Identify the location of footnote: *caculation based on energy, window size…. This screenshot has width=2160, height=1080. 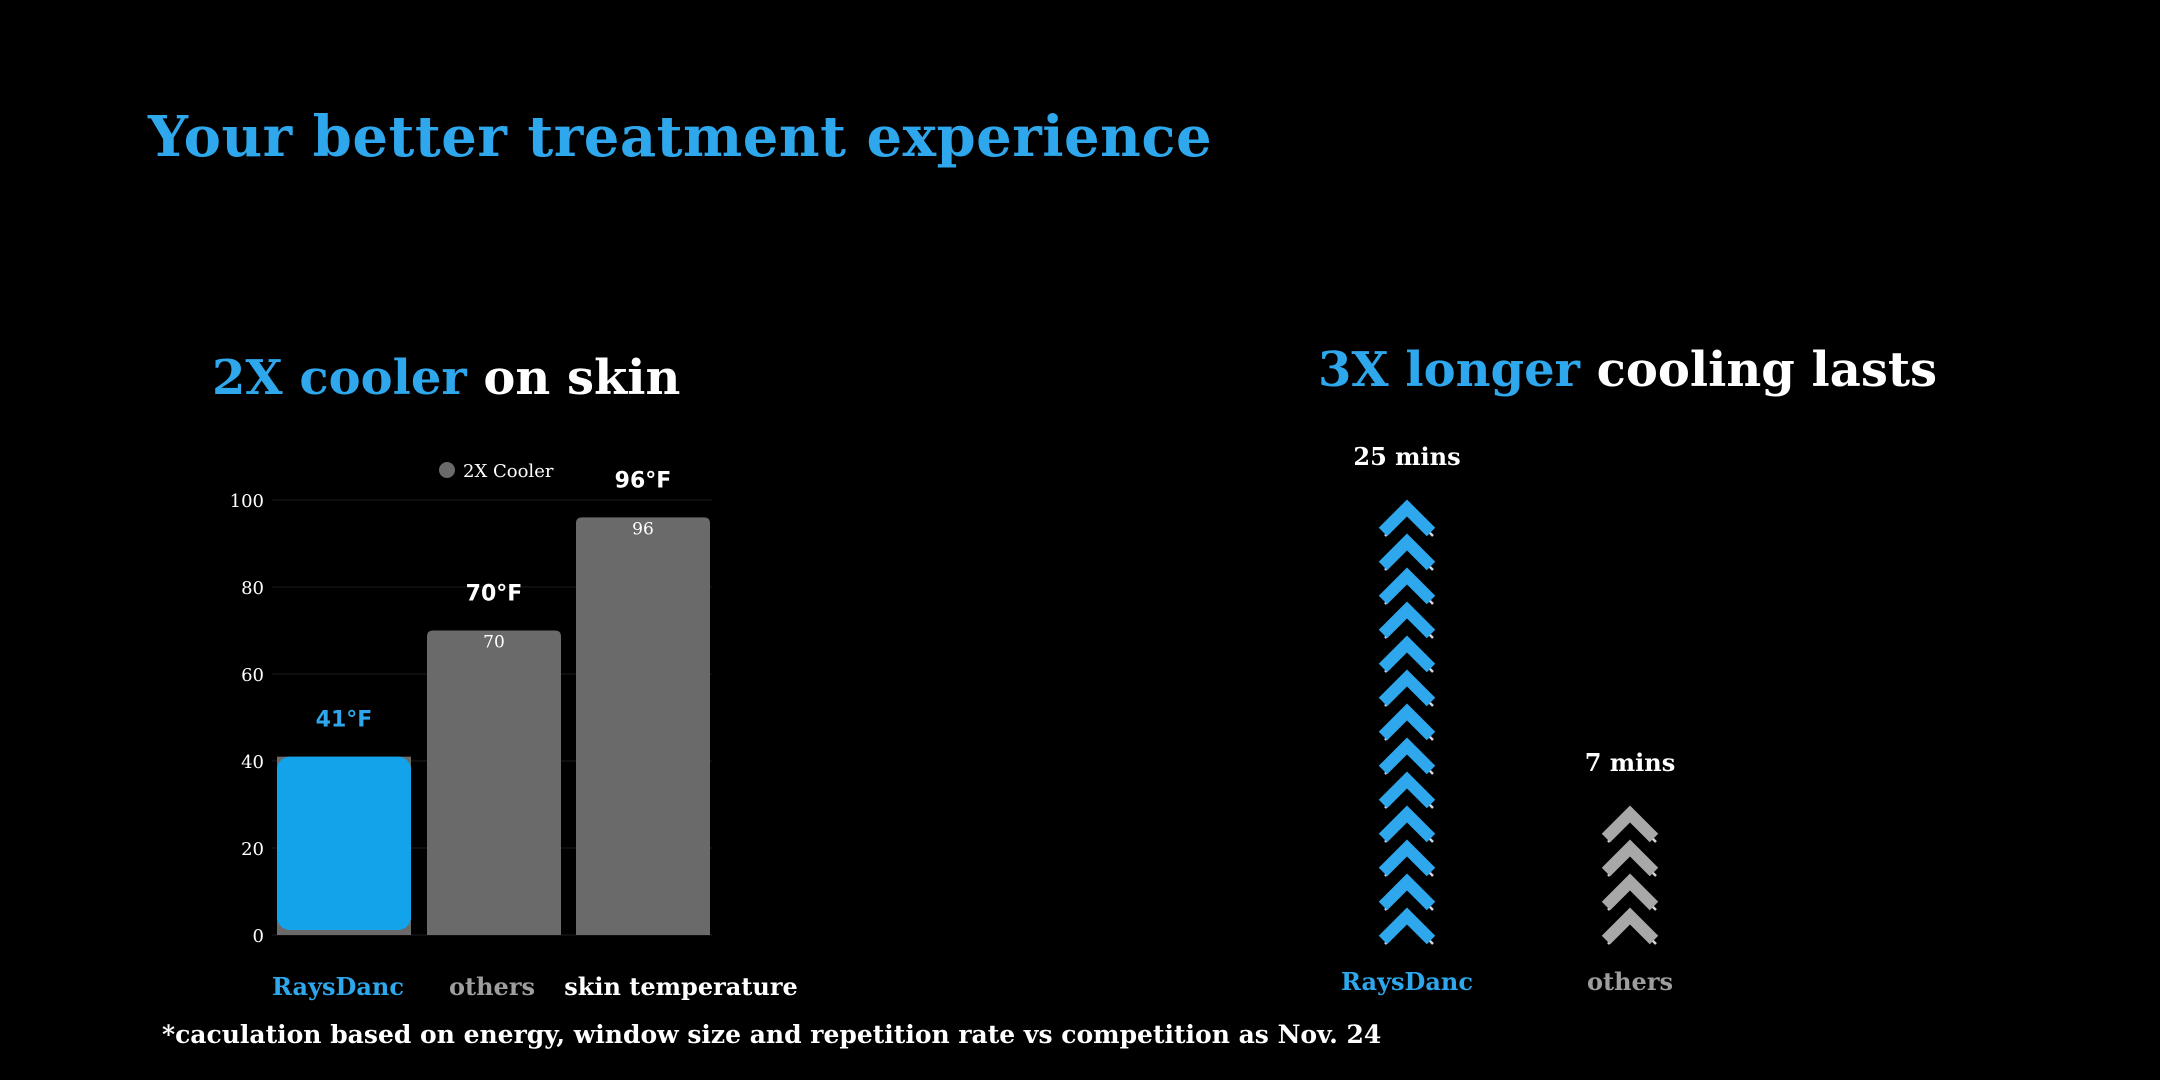
(772, 1034).